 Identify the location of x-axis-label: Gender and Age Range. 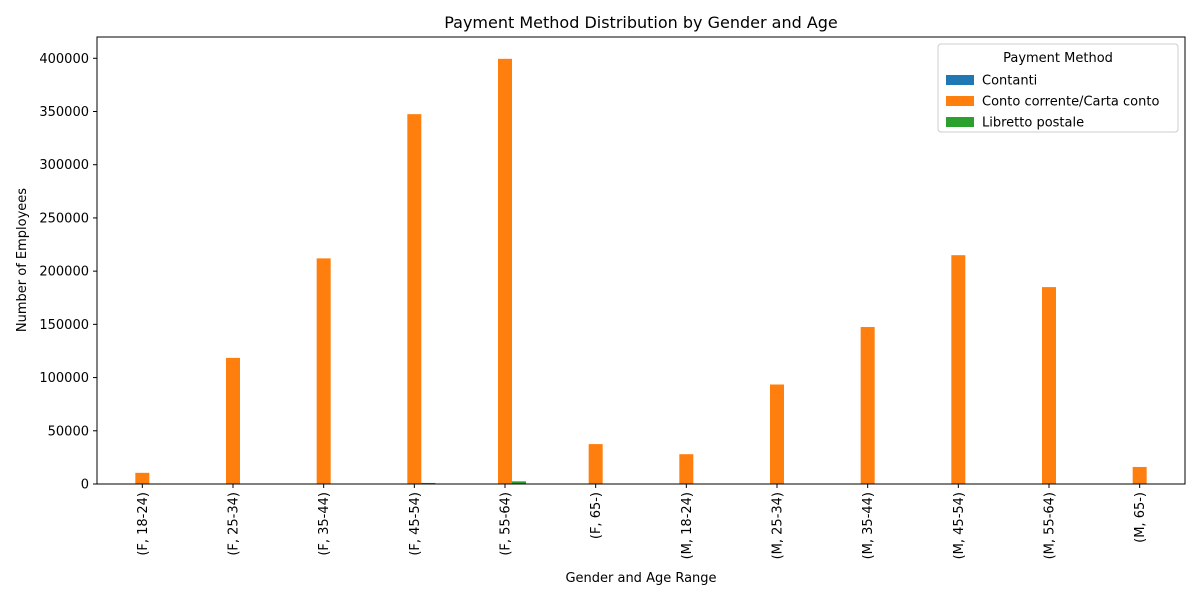
(640, 578).